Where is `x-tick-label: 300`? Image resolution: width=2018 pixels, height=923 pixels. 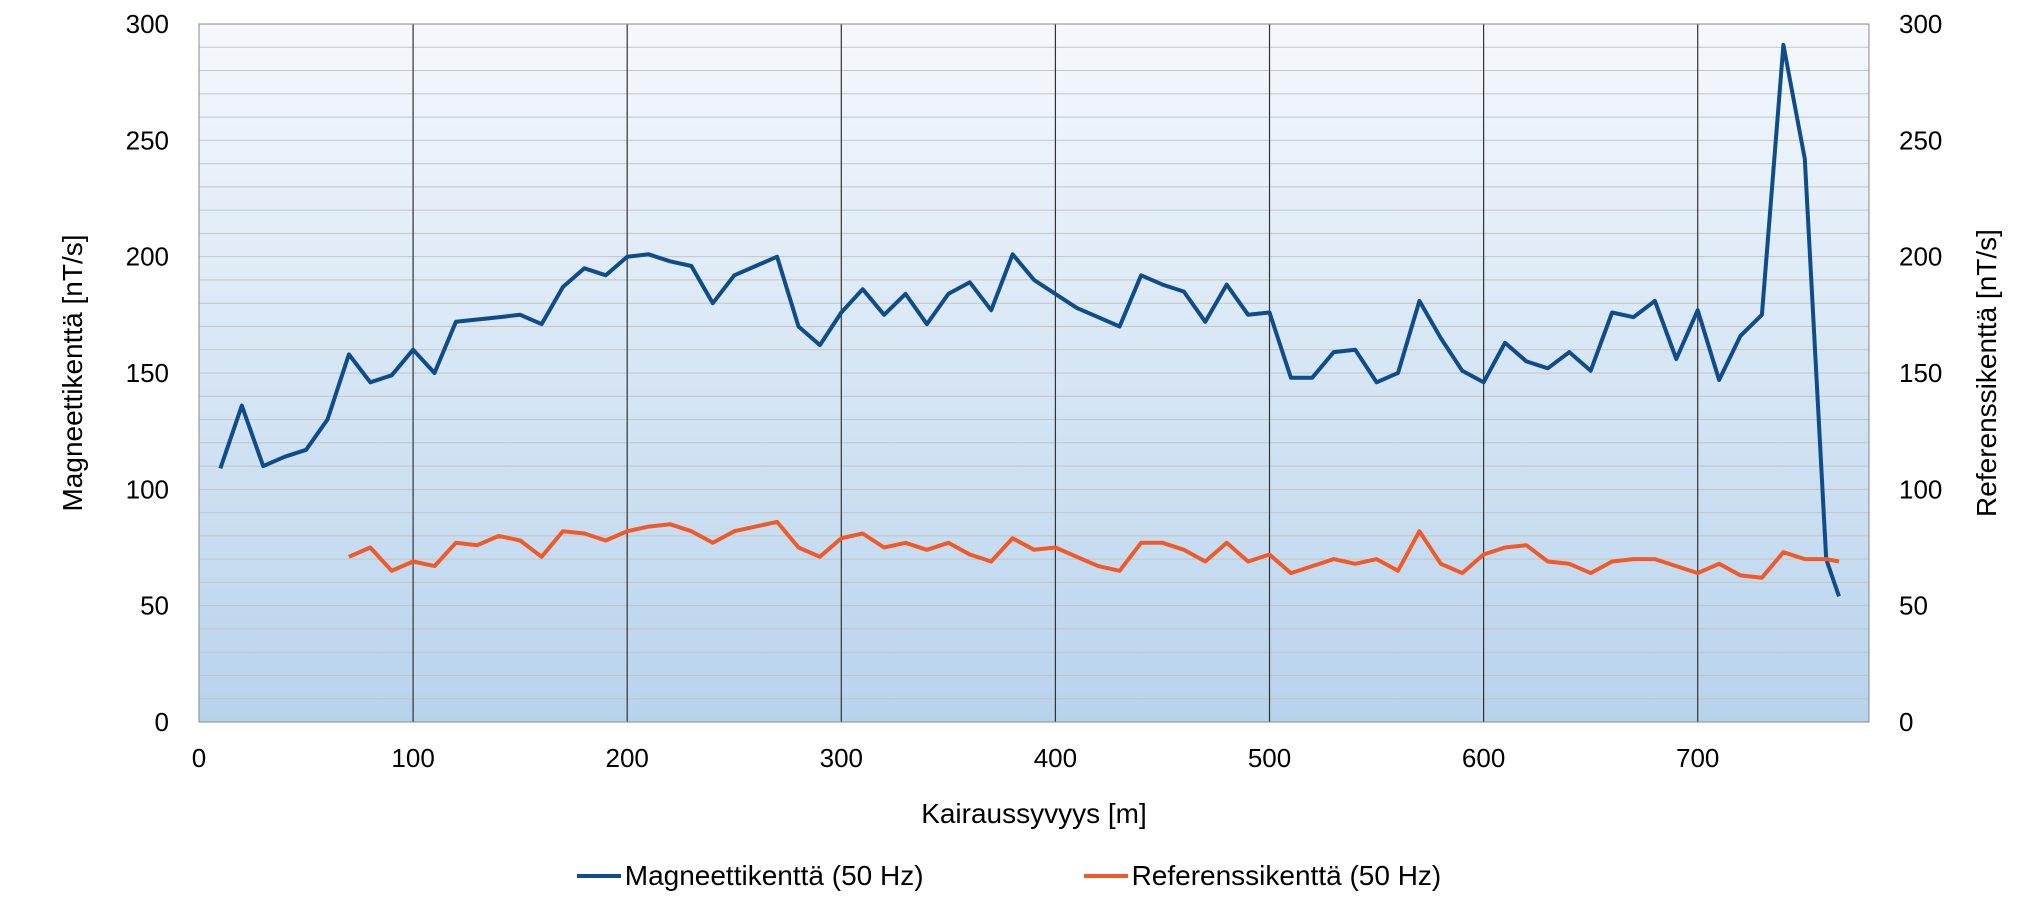
x-tick-label: 300 is located at coordinates (841, 758).